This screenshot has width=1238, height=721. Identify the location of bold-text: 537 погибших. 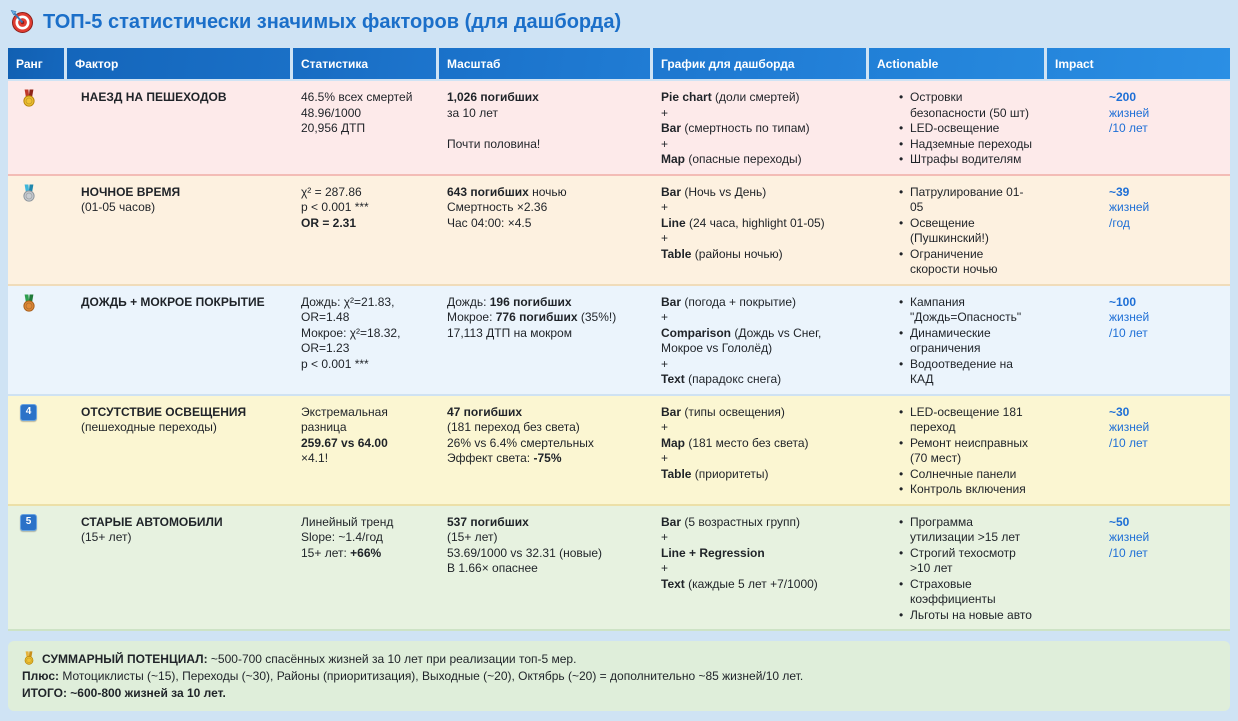
(488, 521).